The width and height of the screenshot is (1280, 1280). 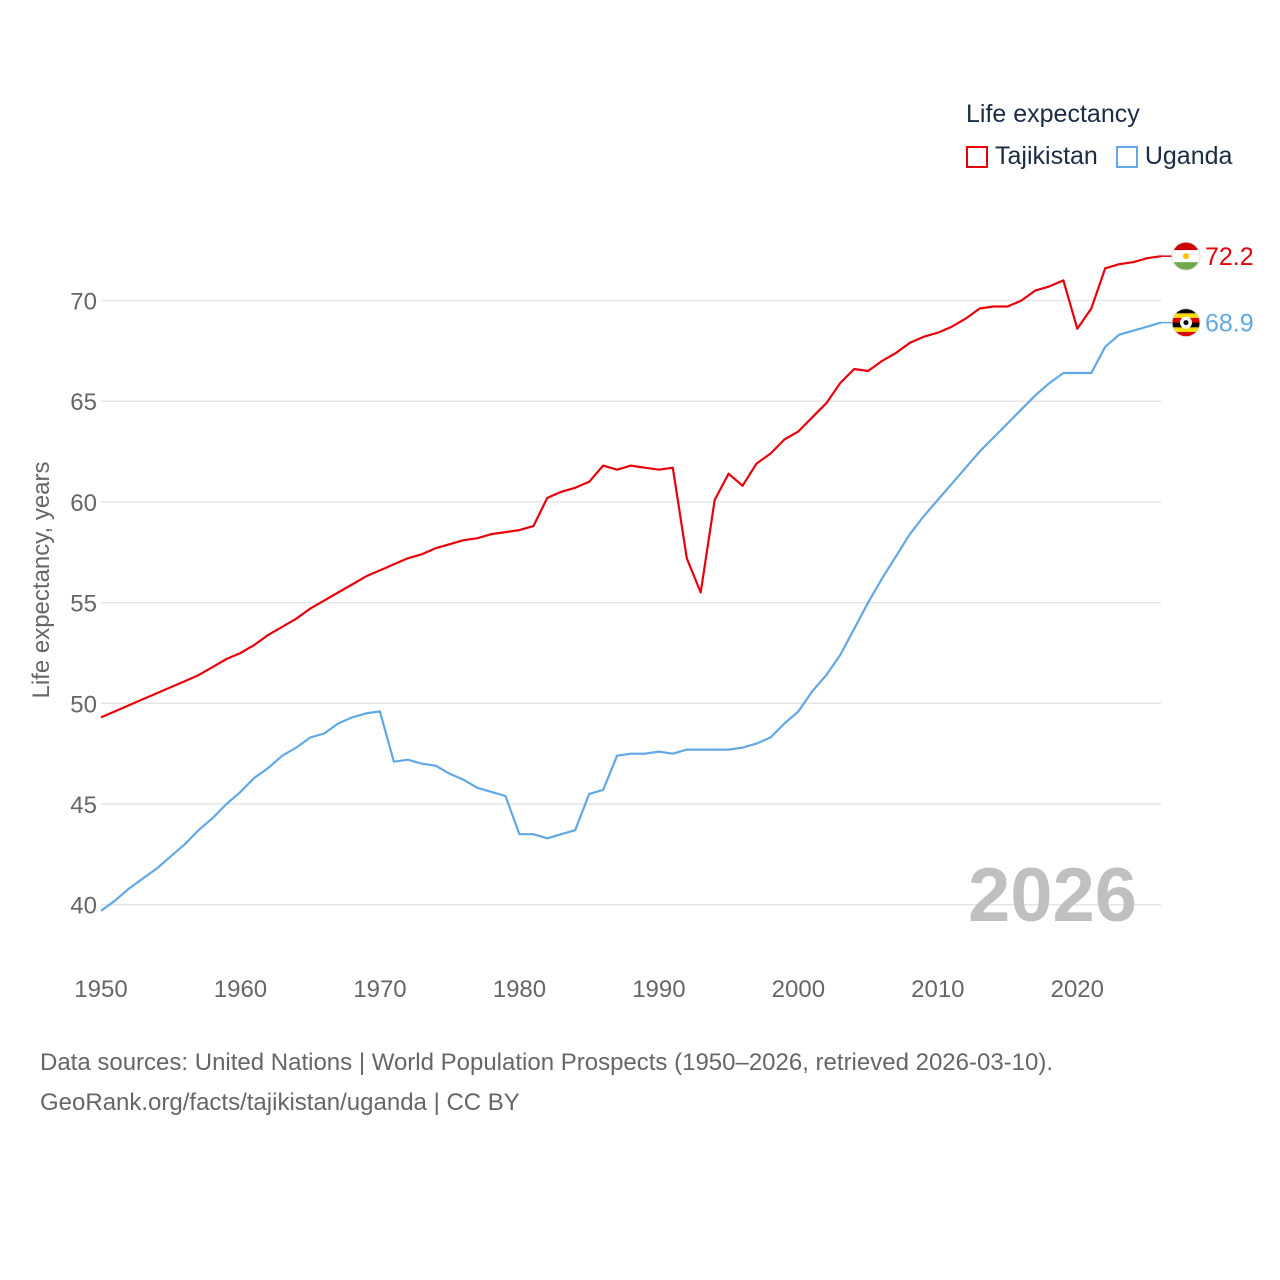 I want to click on legend-title: Life expectancy, so click(x=1053, y=114).